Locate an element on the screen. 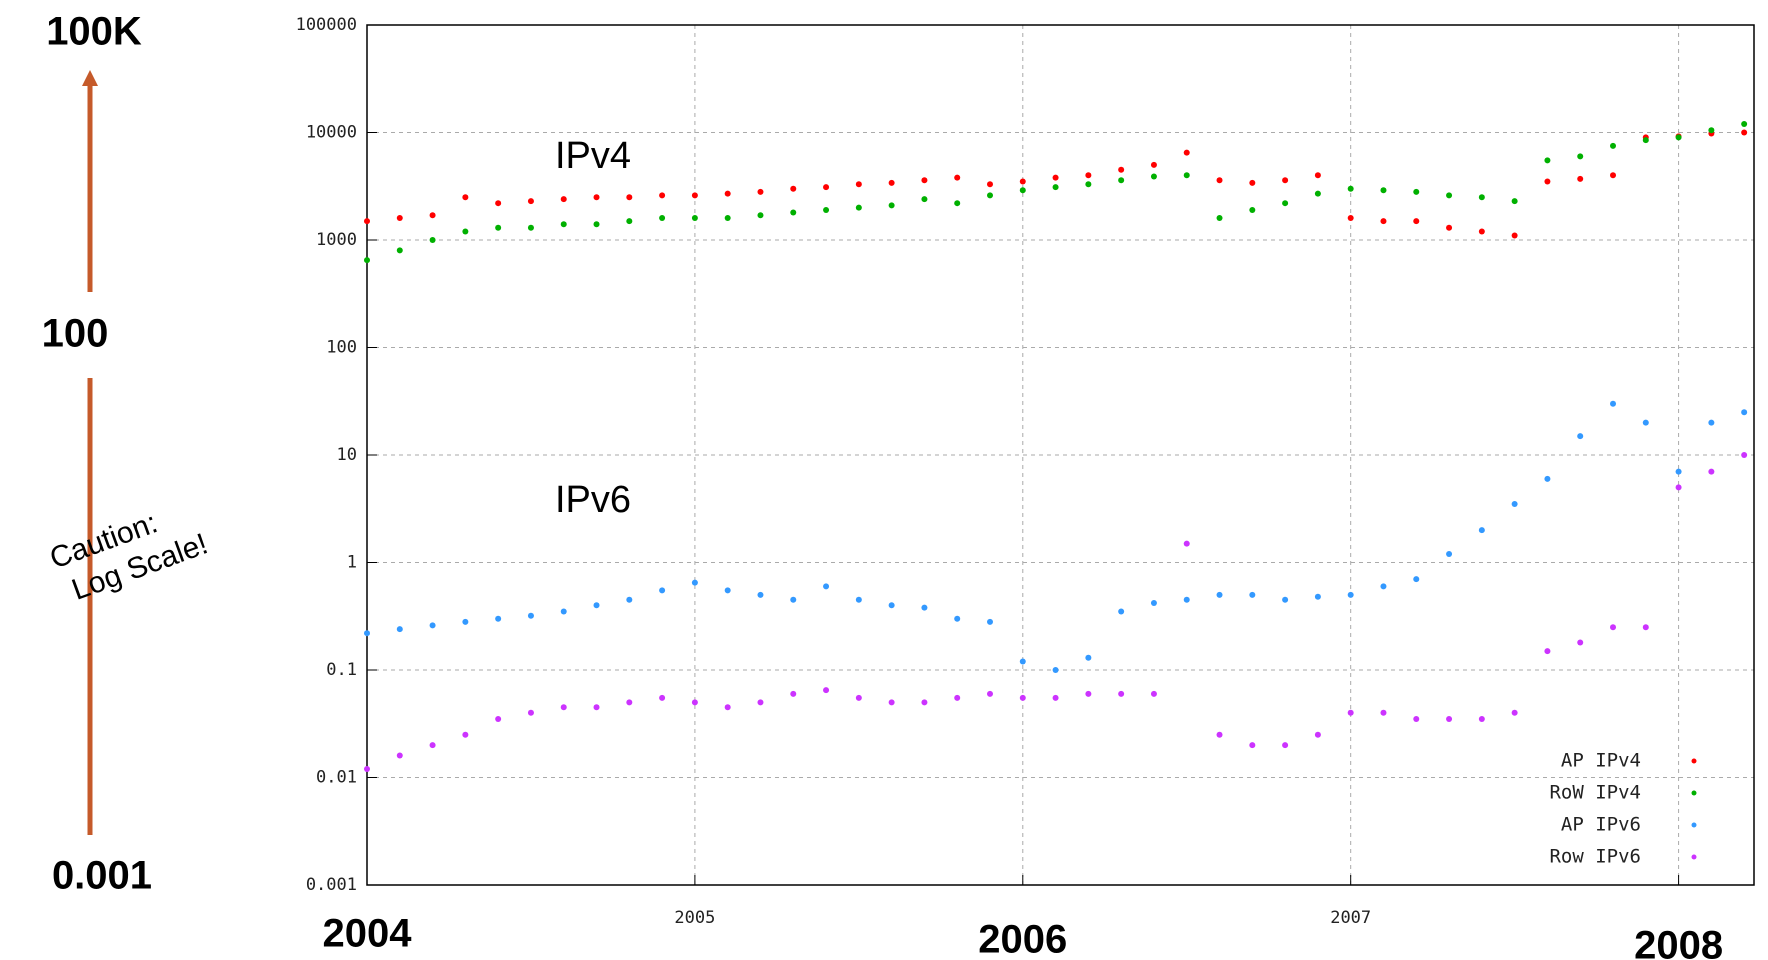 This screenshot has height=960, width=1768. x-tick-label: 2006 is located at coordinates (1022, 939).